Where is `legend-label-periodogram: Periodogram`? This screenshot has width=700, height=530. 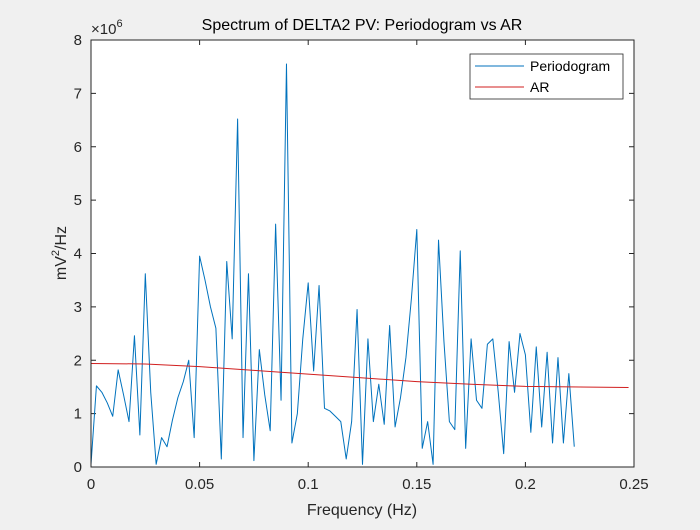
legend-label-periodogram: Periodogram is located at coordinates (570, 66).